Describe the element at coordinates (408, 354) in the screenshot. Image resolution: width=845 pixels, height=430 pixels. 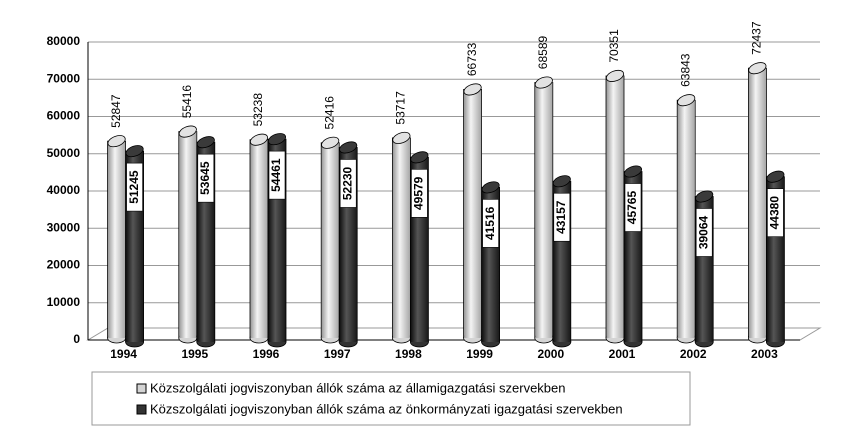
I see `x-tick-label: 1998` at that location.